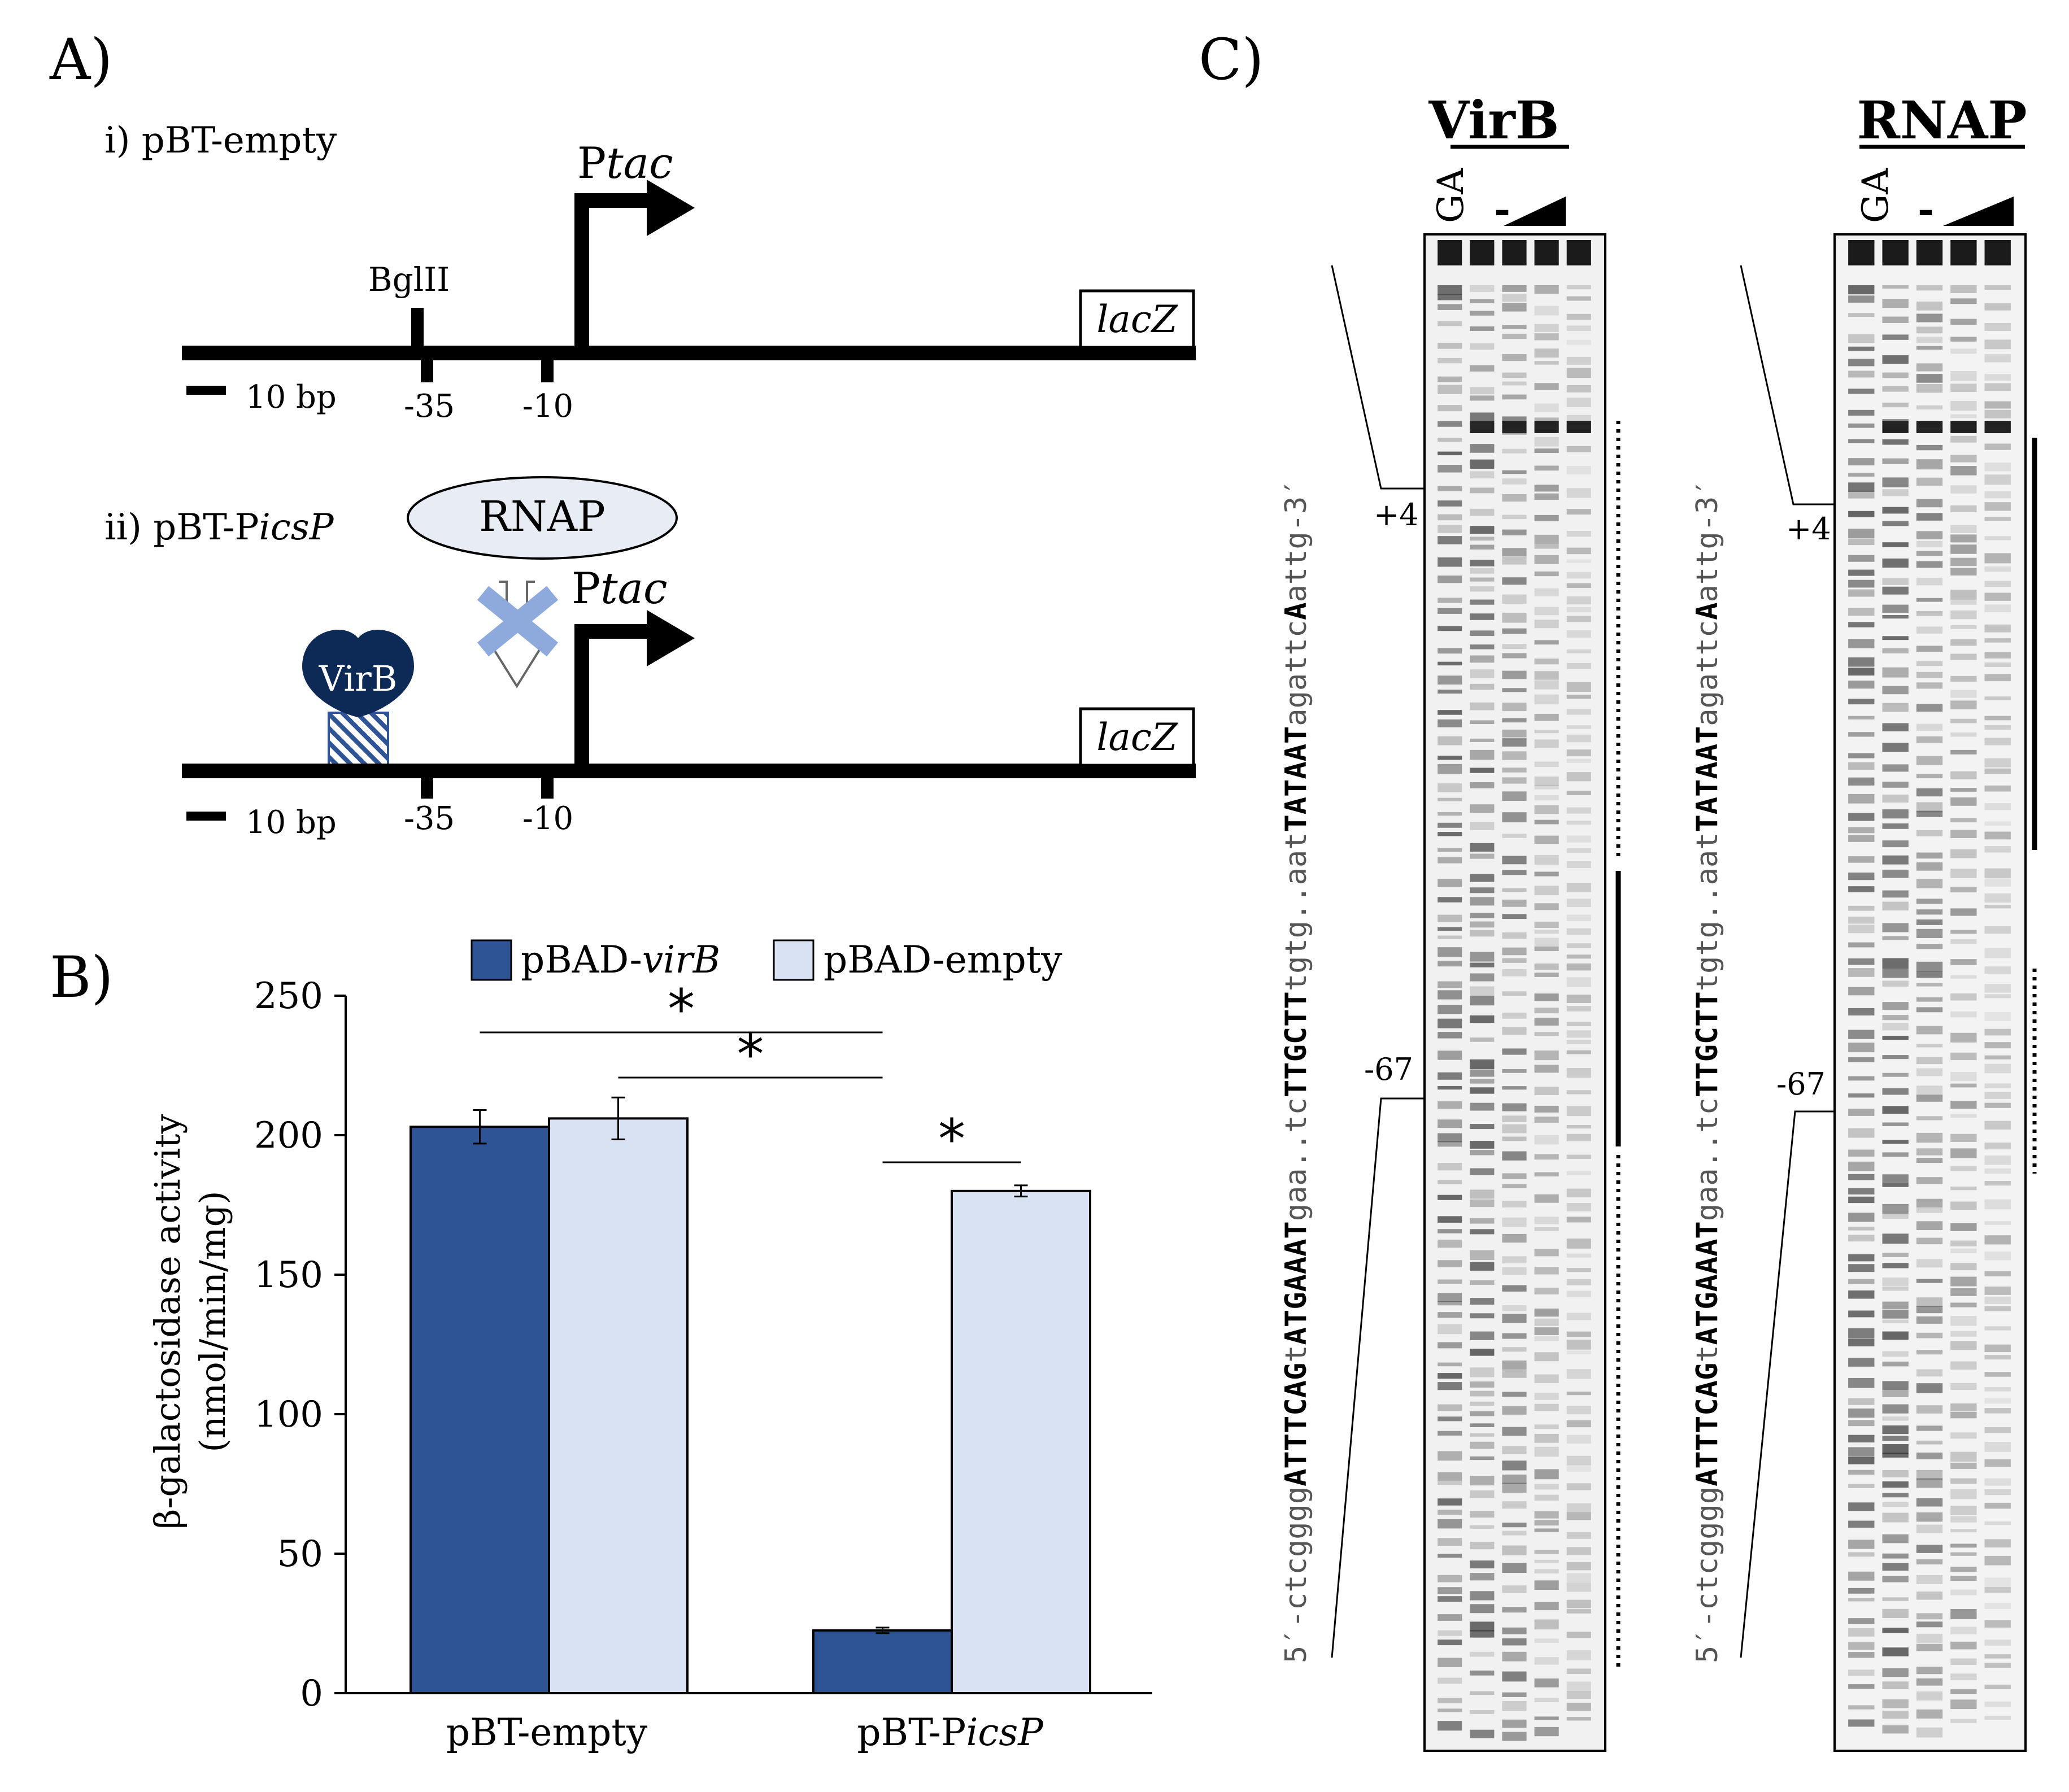 The width and height of the screenshot is (2069, 1792). I want to click on bars, so click(751, 1395).